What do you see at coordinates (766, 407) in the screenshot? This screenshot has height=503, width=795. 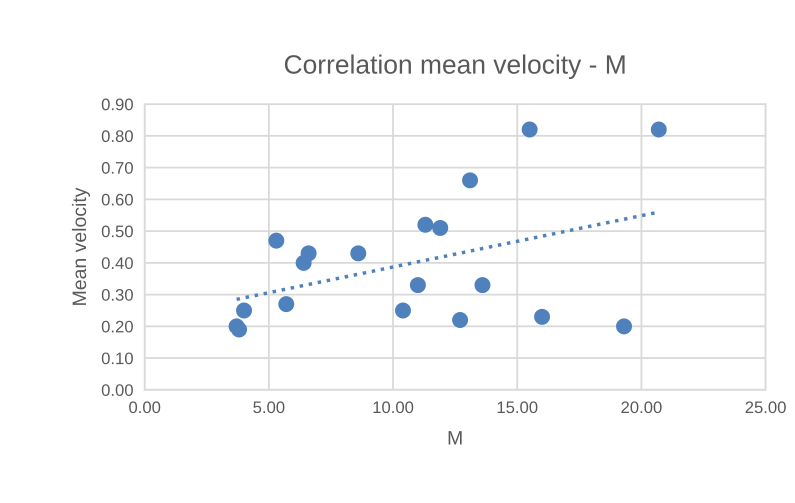 I see `x-tick-label: 25.00` at bounding box center [766, 407].